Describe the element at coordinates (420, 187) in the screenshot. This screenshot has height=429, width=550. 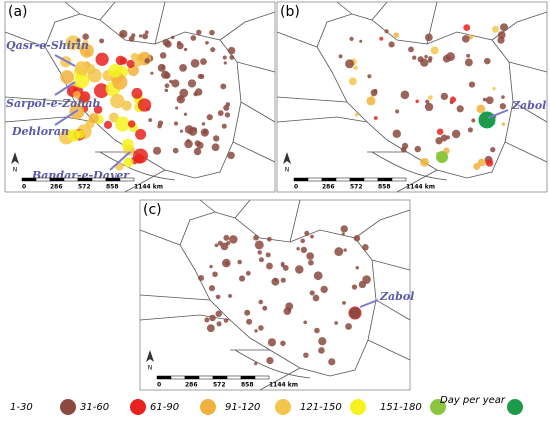
I see `scale-label: 1144 km` at that location.